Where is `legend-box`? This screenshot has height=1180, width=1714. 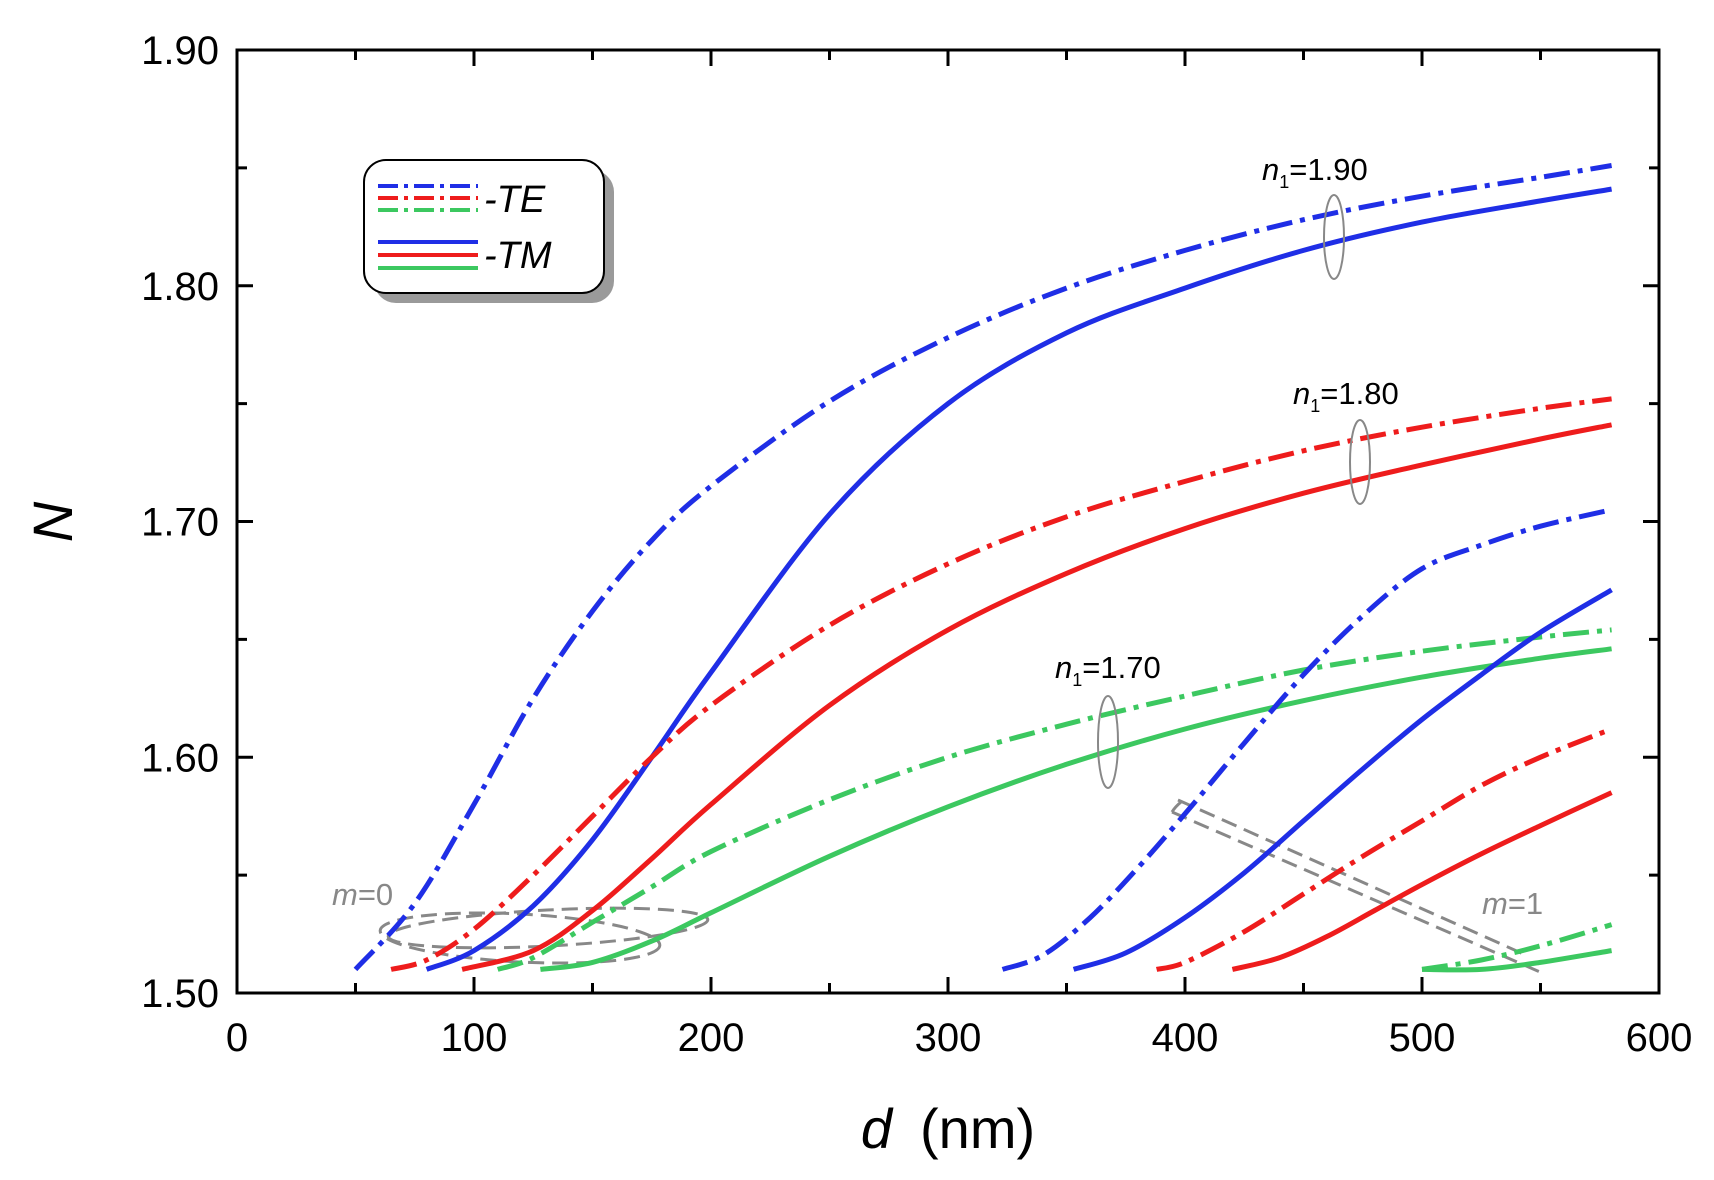
legend-box is located at coordinates (484, 226).